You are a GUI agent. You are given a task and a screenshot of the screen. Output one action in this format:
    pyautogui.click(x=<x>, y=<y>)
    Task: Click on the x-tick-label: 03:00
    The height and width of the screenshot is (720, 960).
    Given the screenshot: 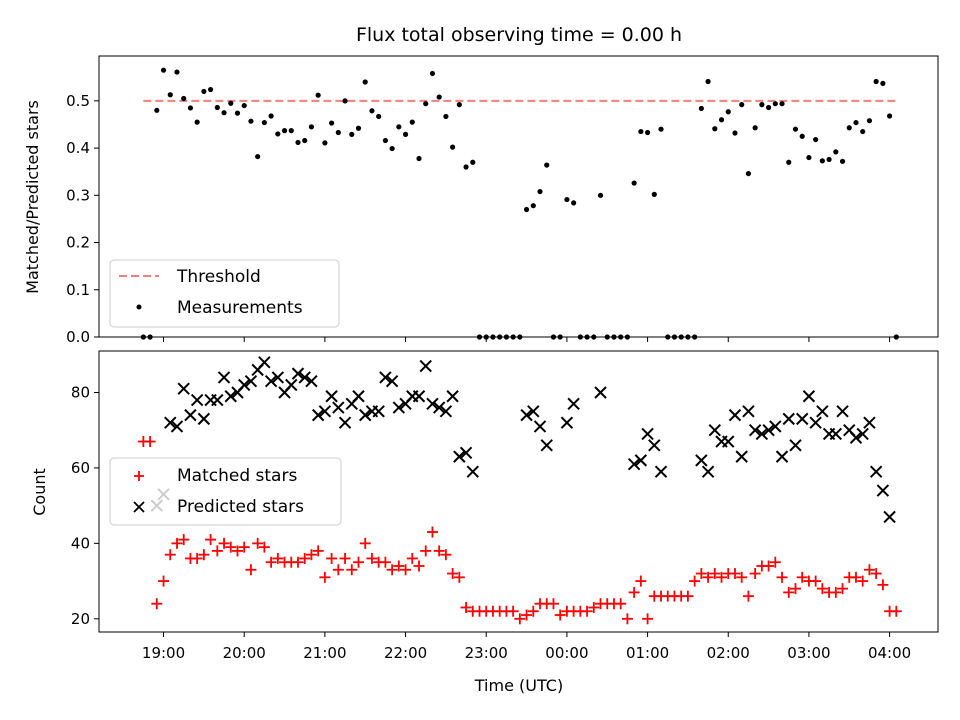 What is the action you would take?
    pyautogui.click(x=808, y=653)
    